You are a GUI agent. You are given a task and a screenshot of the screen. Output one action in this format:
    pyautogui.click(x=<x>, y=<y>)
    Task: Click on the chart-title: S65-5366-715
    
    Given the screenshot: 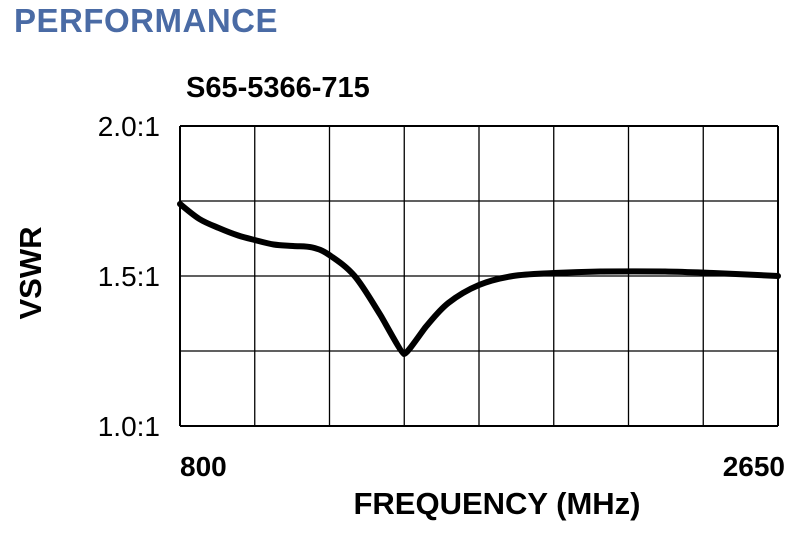 What is the action you would take?
    pyautogui.click(x=278, y=88)
    